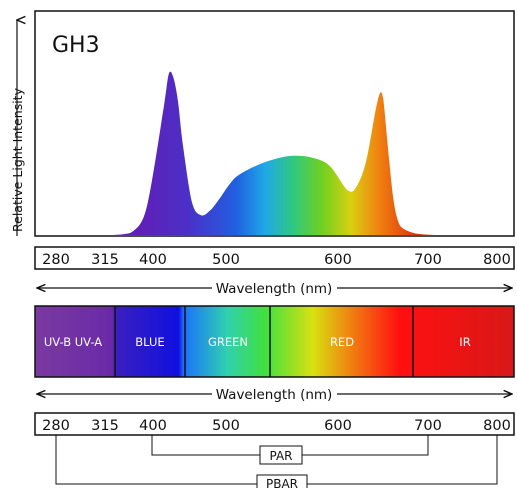 The width and height of the screenshot is (517, 488). What do you see at coordinates (228, 342) in the screenshot?
I see `band-label-green: GREEN` at bounding box center [228, 342].